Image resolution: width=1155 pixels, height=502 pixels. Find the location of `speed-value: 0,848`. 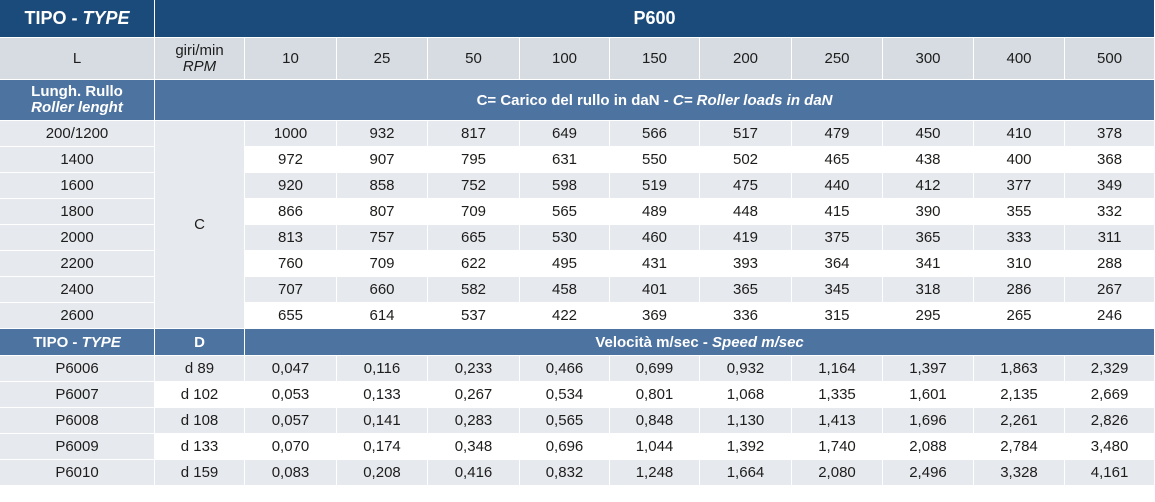

speed-value: 0,848 is located at coordinates (655, 421).